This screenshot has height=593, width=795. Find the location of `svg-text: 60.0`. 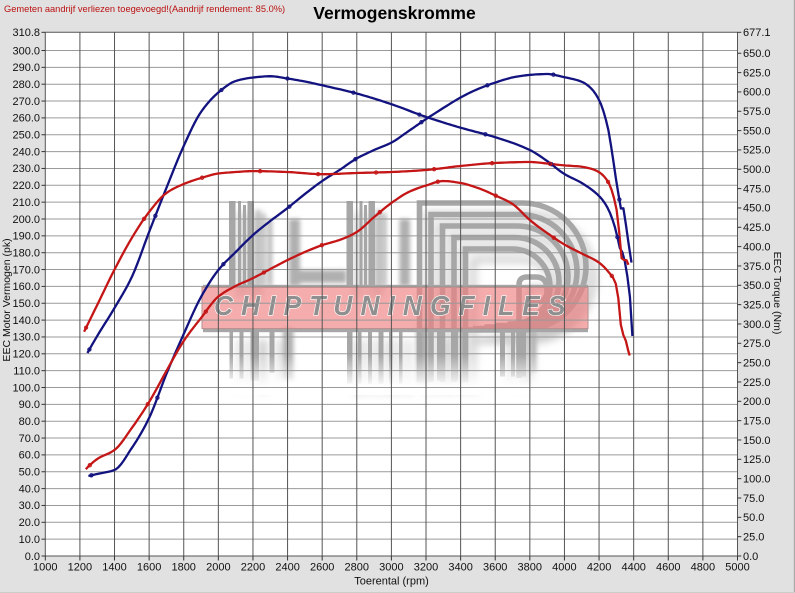

svg-text: 60.0 is located at coordinates (29, 456).